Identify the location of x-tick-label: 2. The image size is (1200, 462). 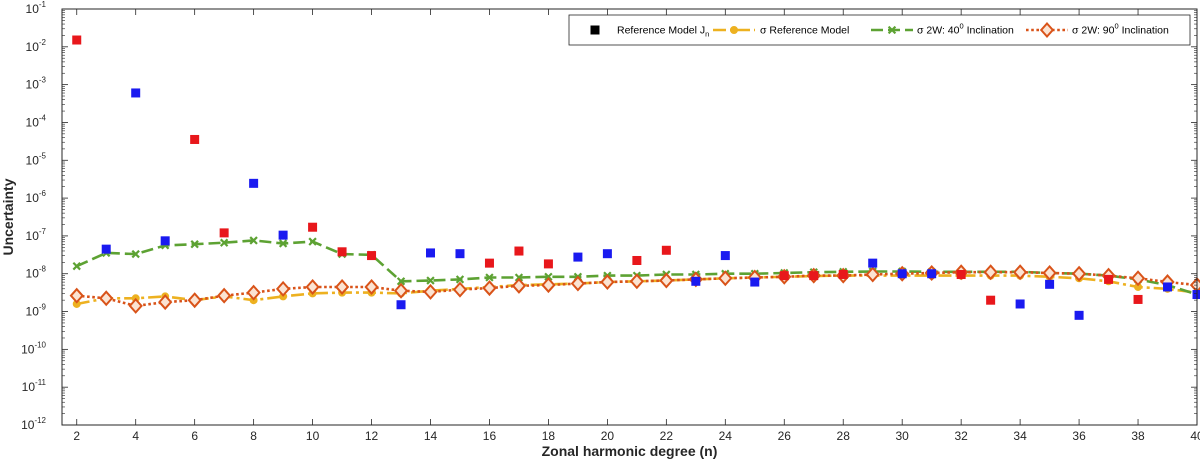
(76, 436).